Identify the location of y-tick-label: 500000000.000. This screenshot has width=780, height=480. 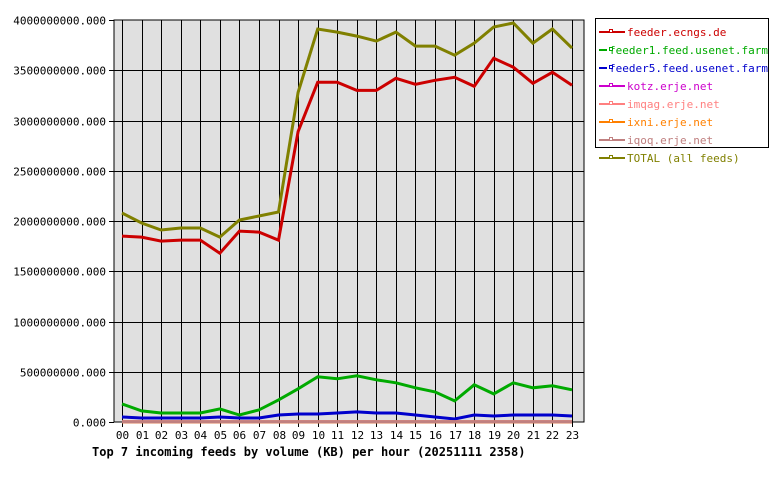
(63, 373).